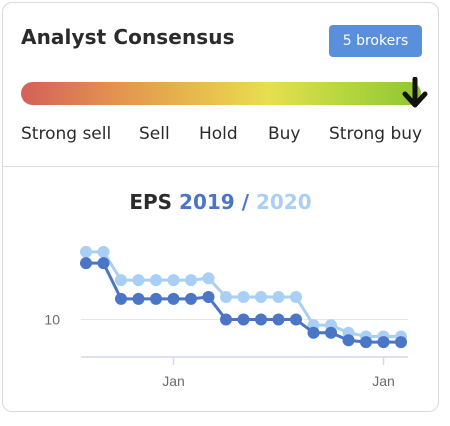 Image resolution: width=450 pixels, height=426 pixels. I want to click on y-tick-label: 10, so click(52, 320).